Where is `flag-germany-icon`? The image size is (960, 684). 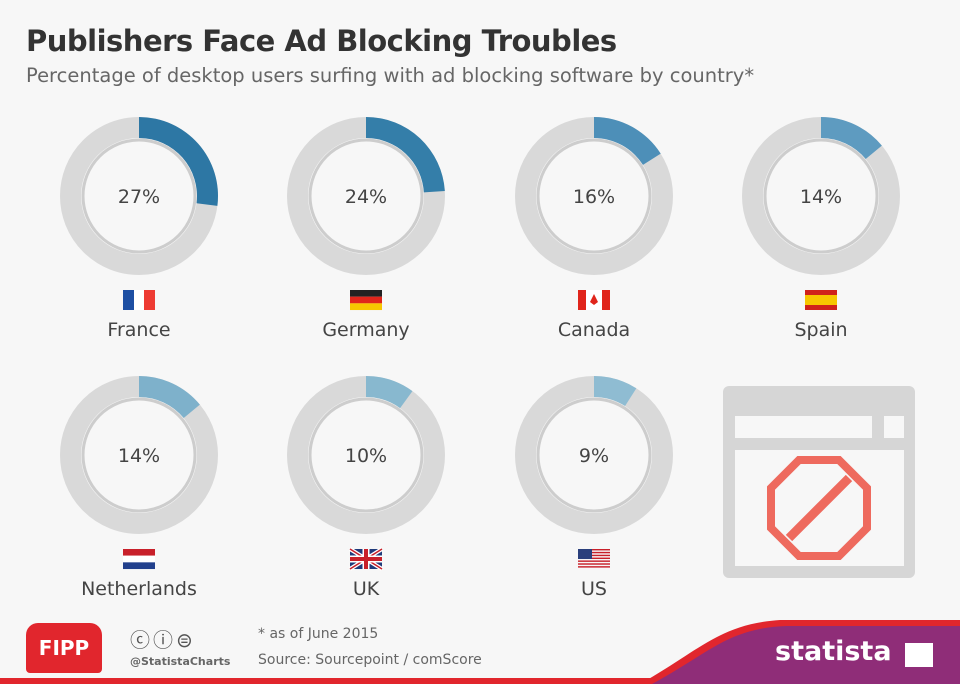 flag-germany-icon is located at coordinates (366, 300).